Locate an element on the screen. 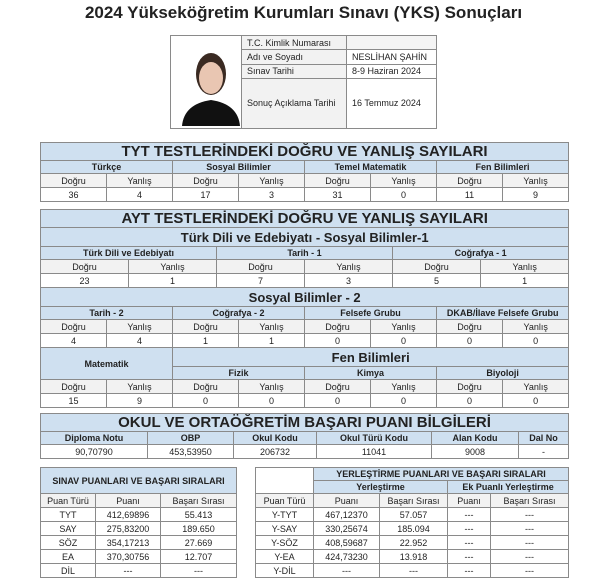 The height and width of the screenshot is (581, 607). subsection-title: Fen Bilimleri is located at coordinates (370, 357).